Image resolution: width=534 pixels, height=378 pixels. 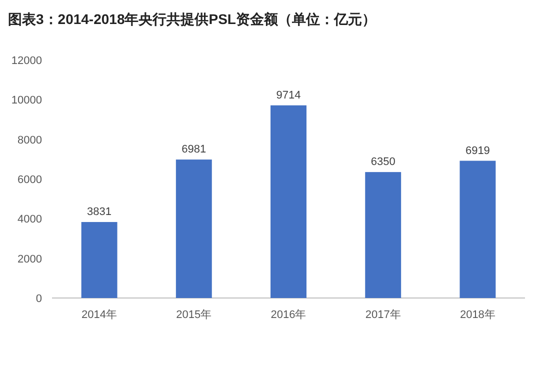 I want to click on x-tick-label: 2014年, so click(x=100, y=315).